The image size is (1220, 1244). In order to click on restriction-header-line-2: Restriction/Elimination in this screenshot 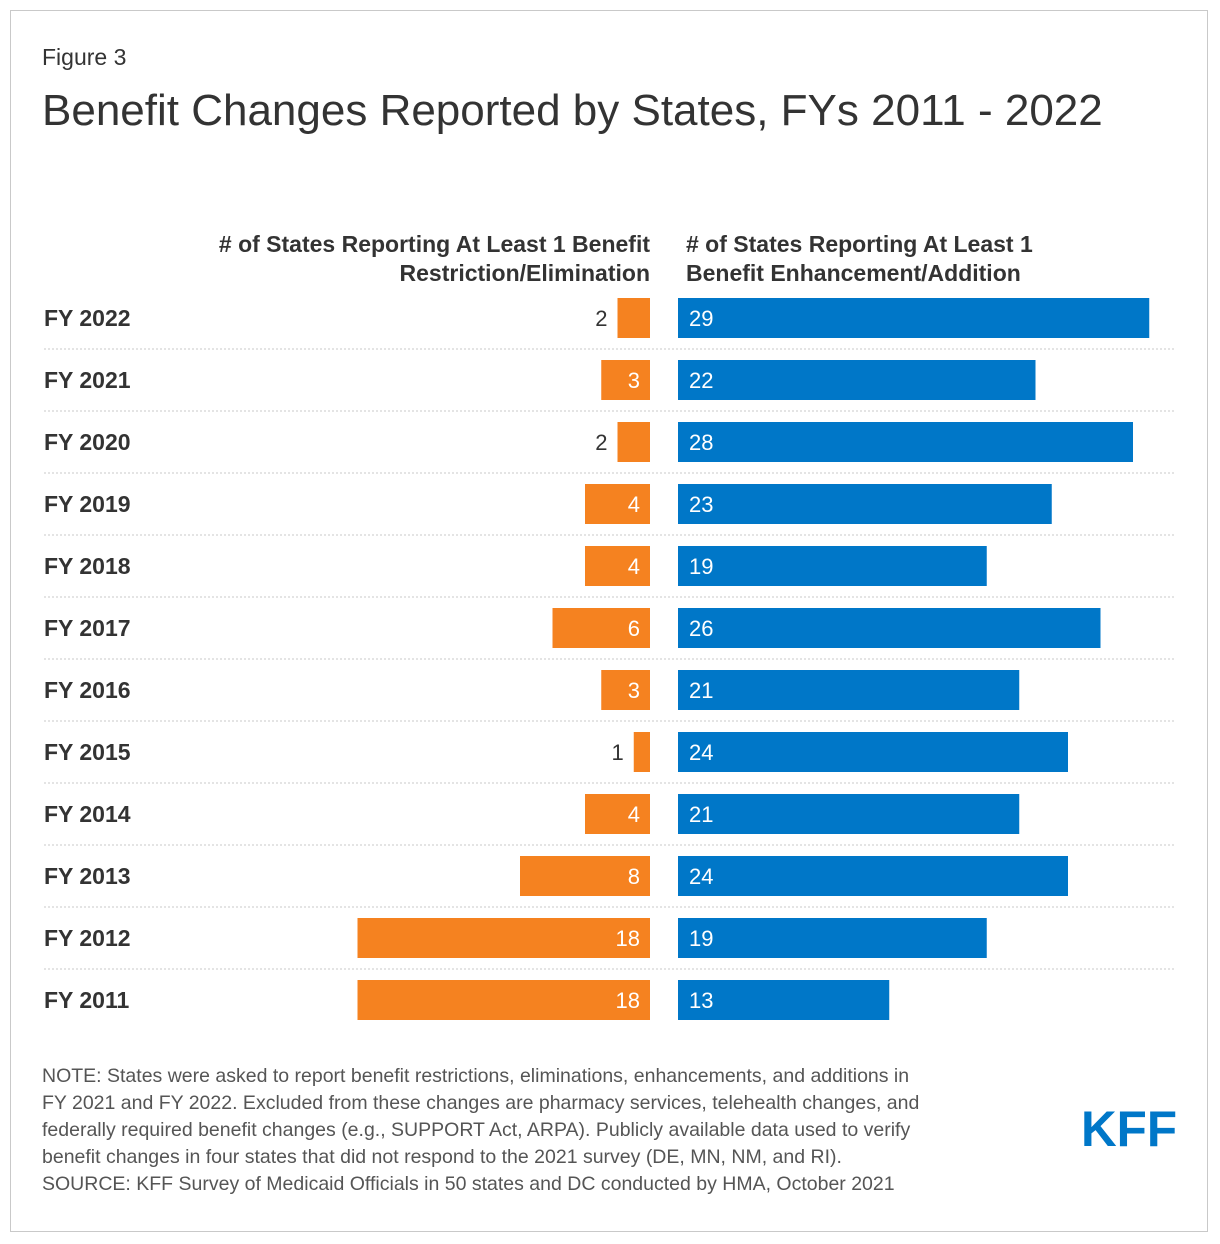, I will do `click(524, 273)`.